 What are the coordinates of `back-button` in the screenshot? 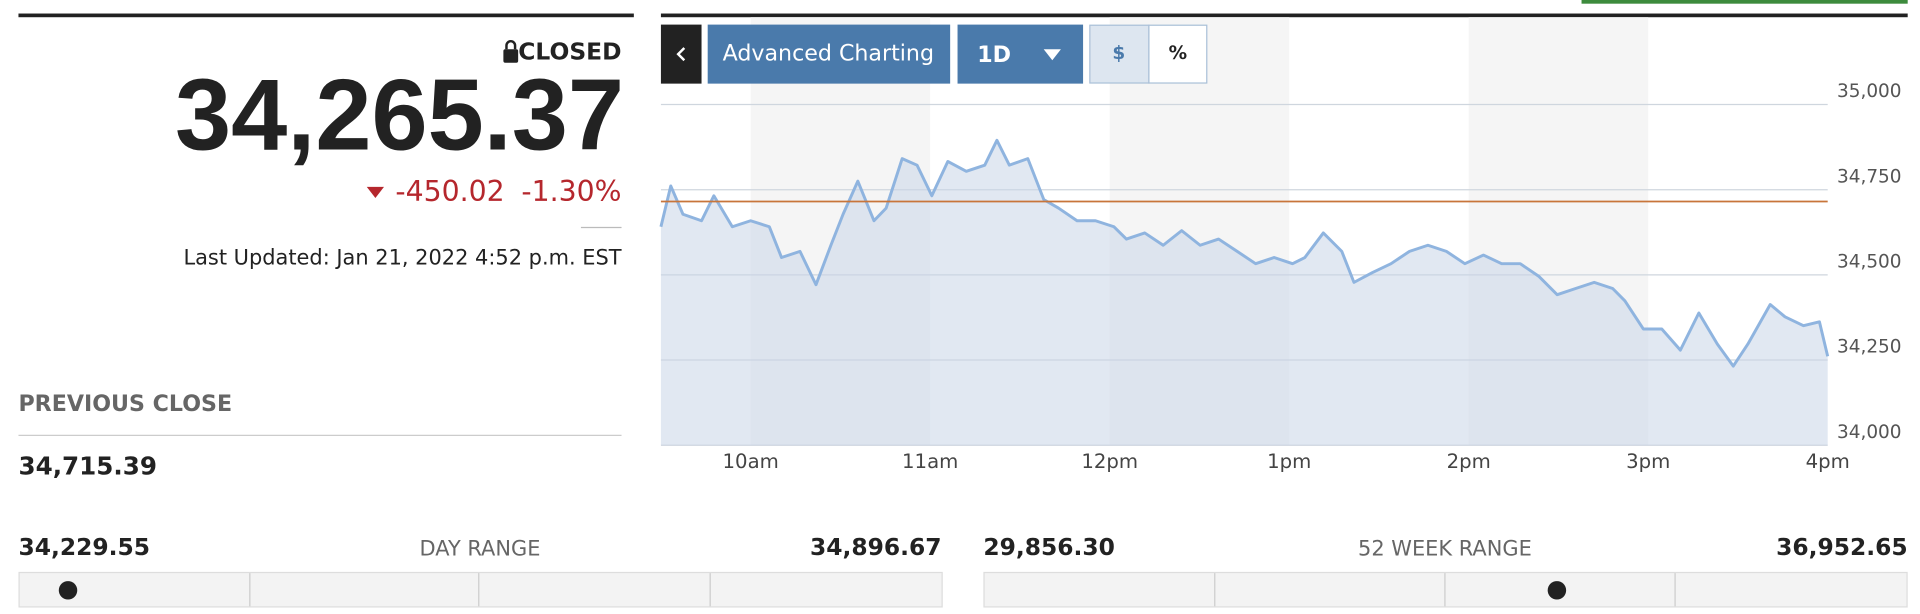 It's located at (681, 54).